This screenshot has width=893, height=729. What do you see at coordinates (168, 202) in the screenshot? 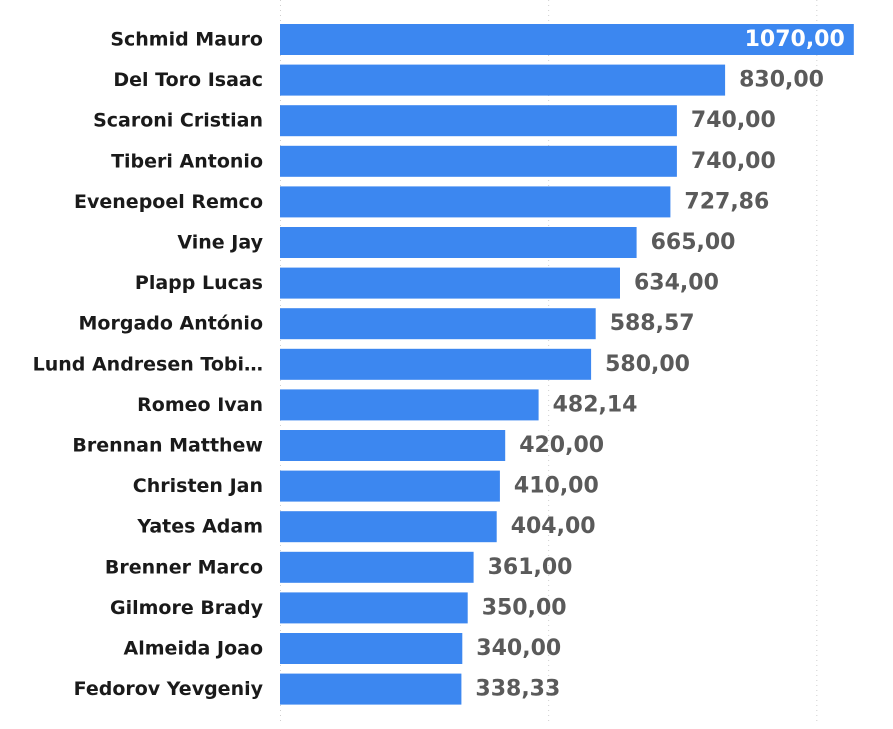
I see `category-label-4: Evenepoel Remco` at bounding box center [168, 202].